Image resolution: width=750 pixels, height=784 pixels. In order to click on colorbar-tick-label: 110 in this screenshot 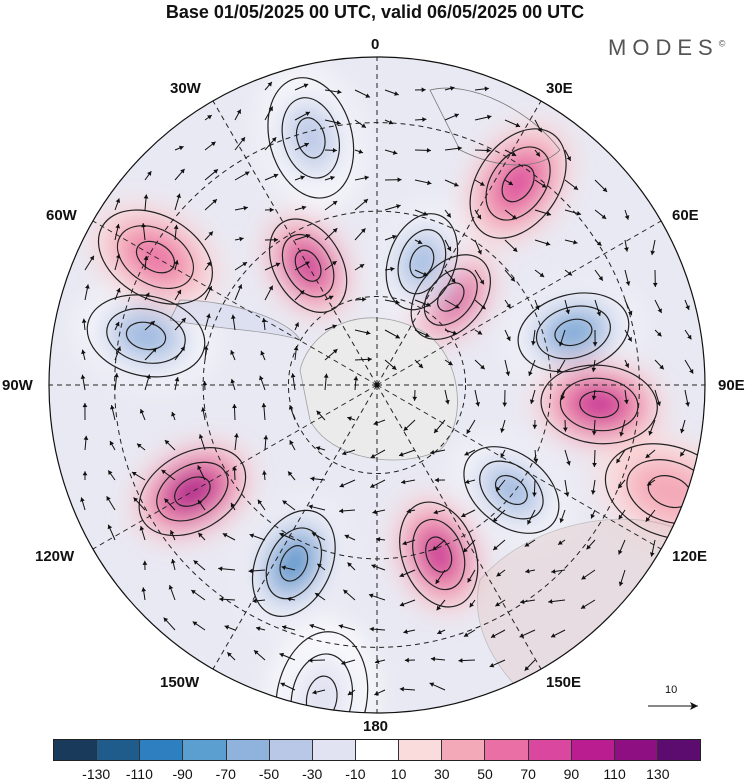, I will do `click(614, 774)`.